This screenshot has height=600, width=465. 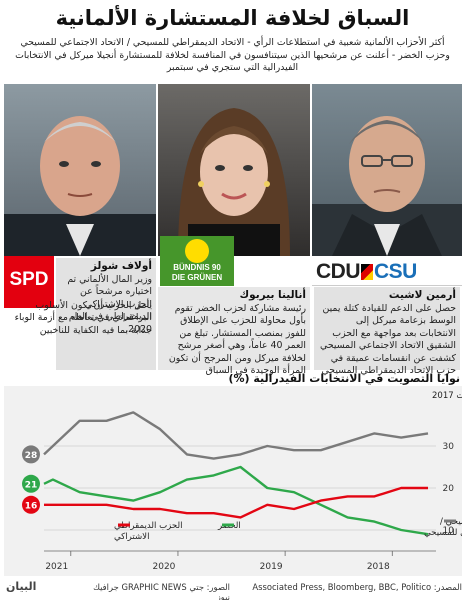 What do you see at coordinates (234, 170) in the screenshot?
I see `baerbock-portrait` at bounding box center [234, 170].